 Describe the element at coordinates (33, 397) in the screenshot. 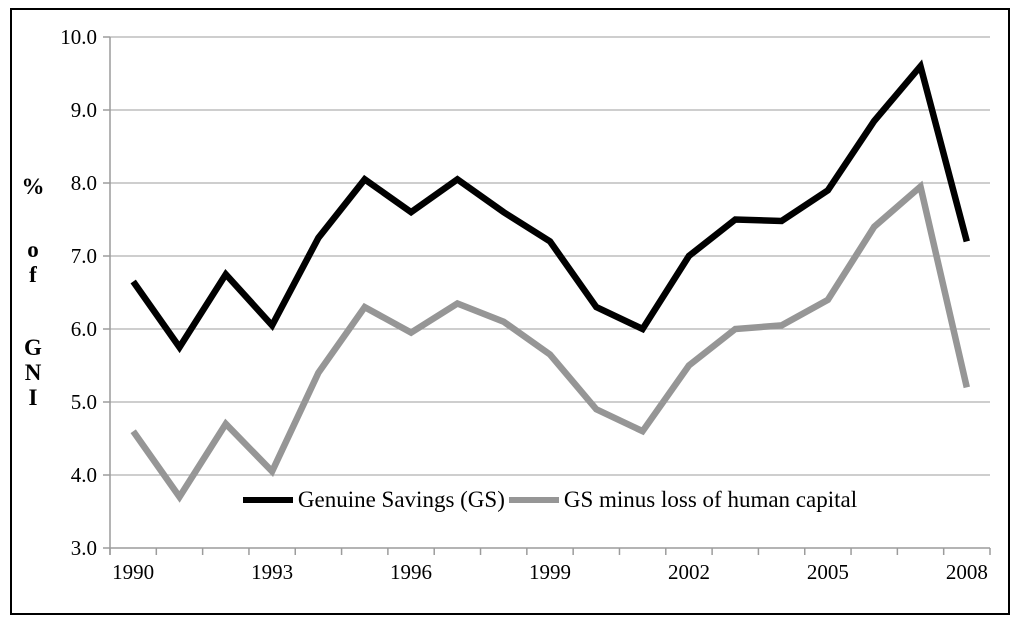

I see `y-axis-title-char: I` at that location.